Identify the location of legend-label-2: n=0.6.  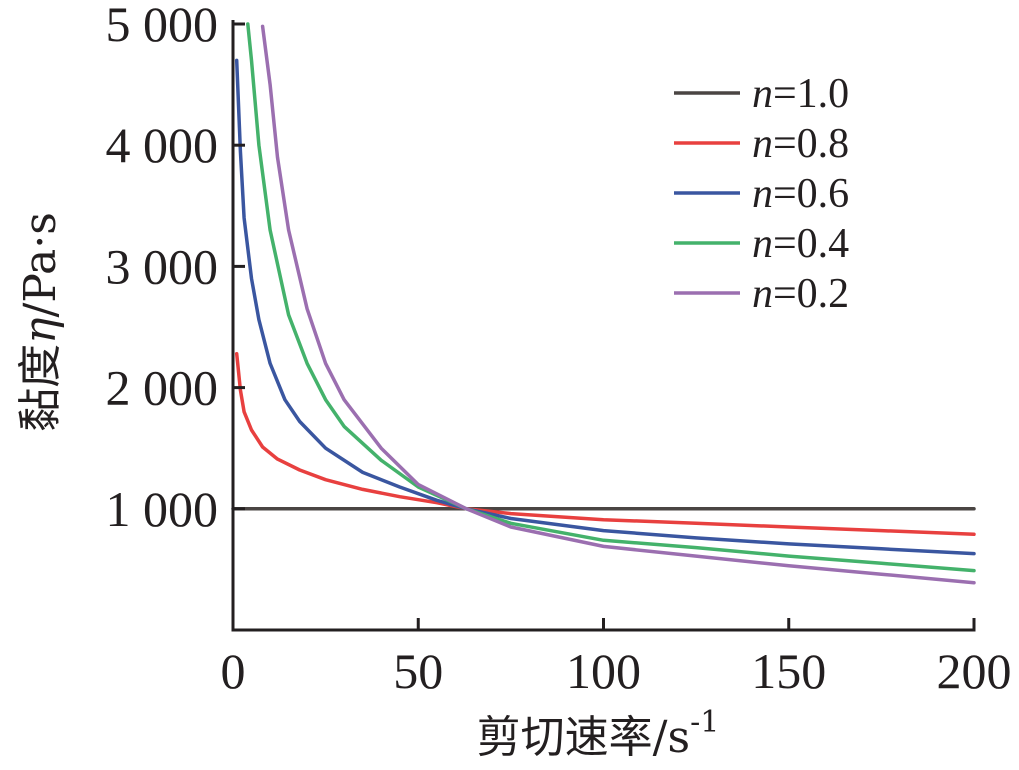
(800, 194).